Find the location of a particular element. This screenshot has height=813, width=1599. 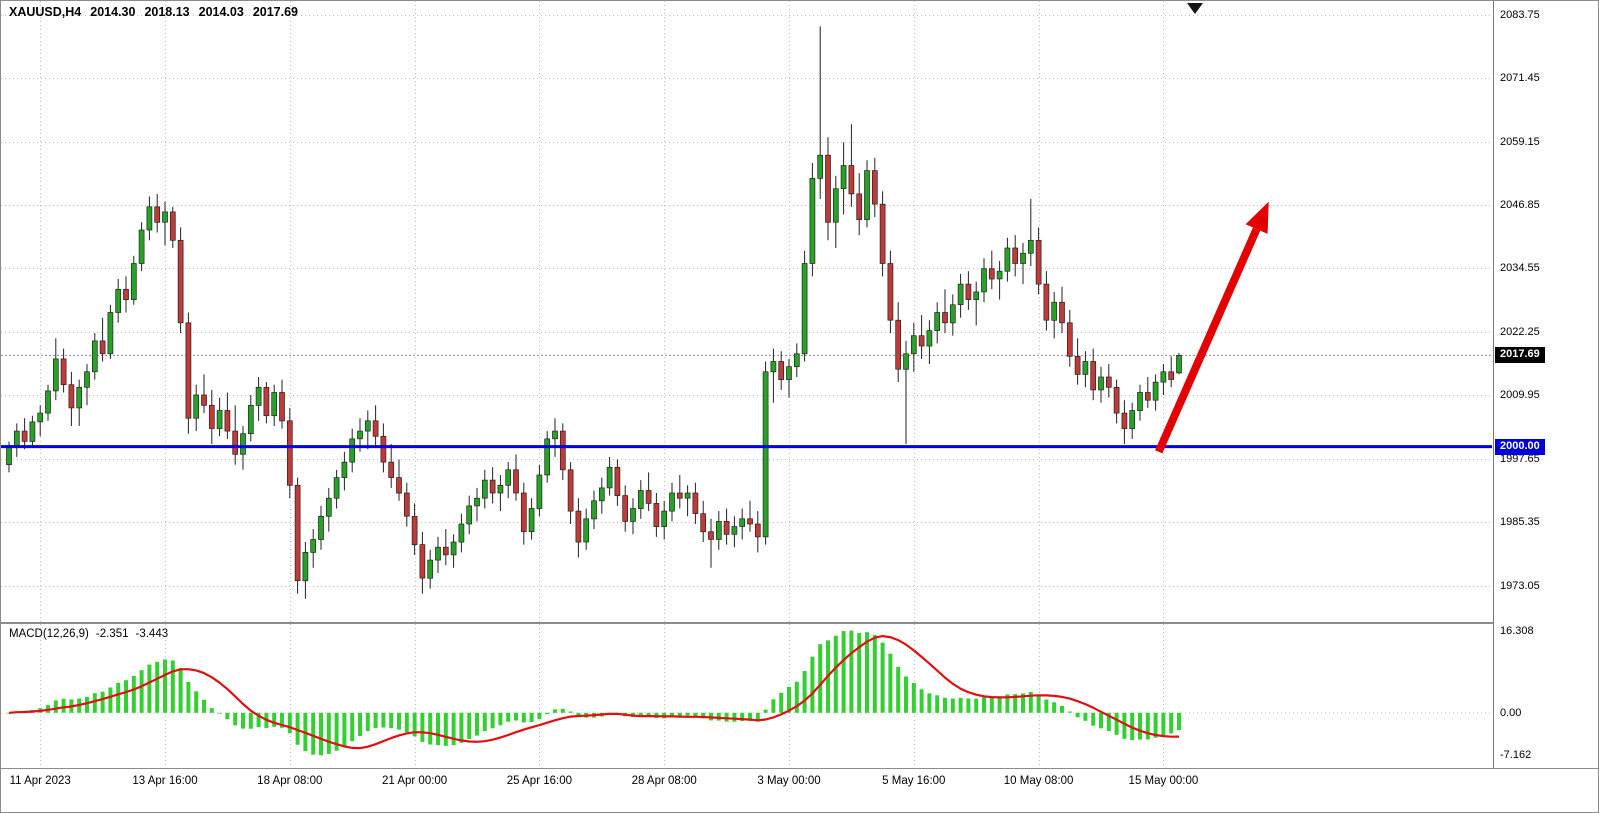

macd-histogram is located at coordinates (594, 693).